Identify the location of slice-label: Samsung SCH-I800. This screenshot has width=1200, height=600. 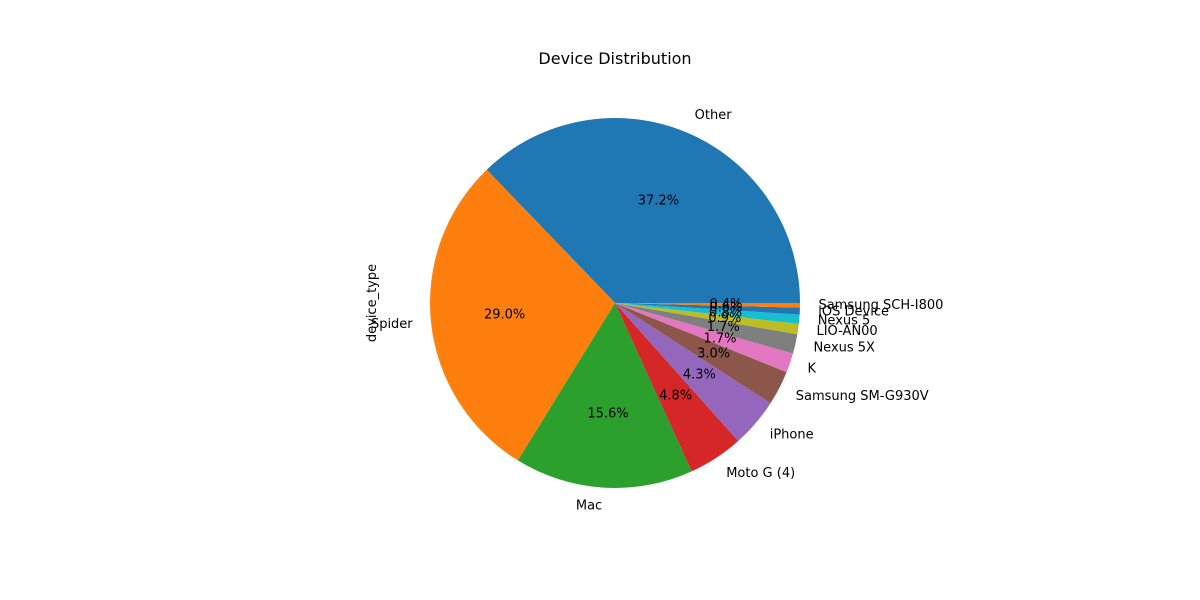
(880, 305).